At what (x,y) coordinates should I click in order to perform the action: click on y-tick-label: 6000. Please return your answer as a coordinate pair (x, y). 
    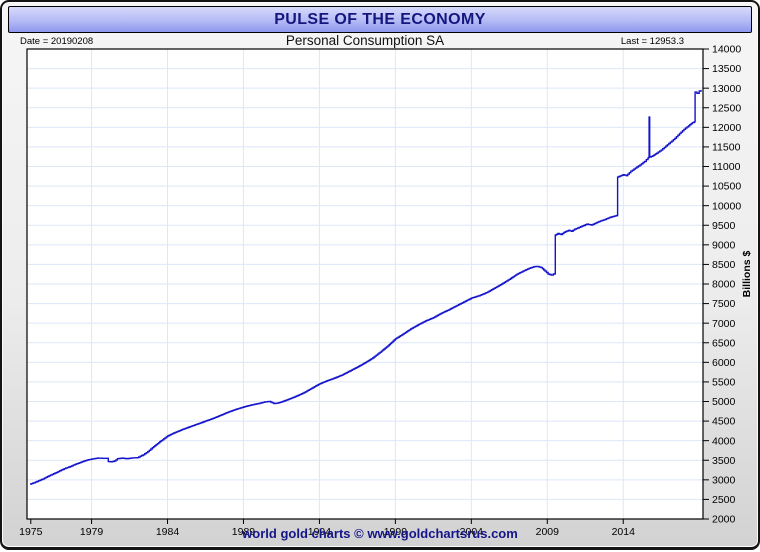
    Looking at the image, I should click on (724, 363).